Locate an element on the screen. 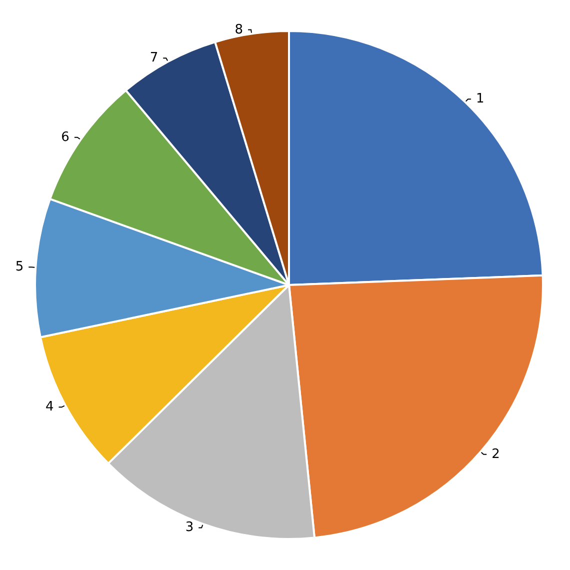  slice-label: 8 is located at coordinates (239, 30).